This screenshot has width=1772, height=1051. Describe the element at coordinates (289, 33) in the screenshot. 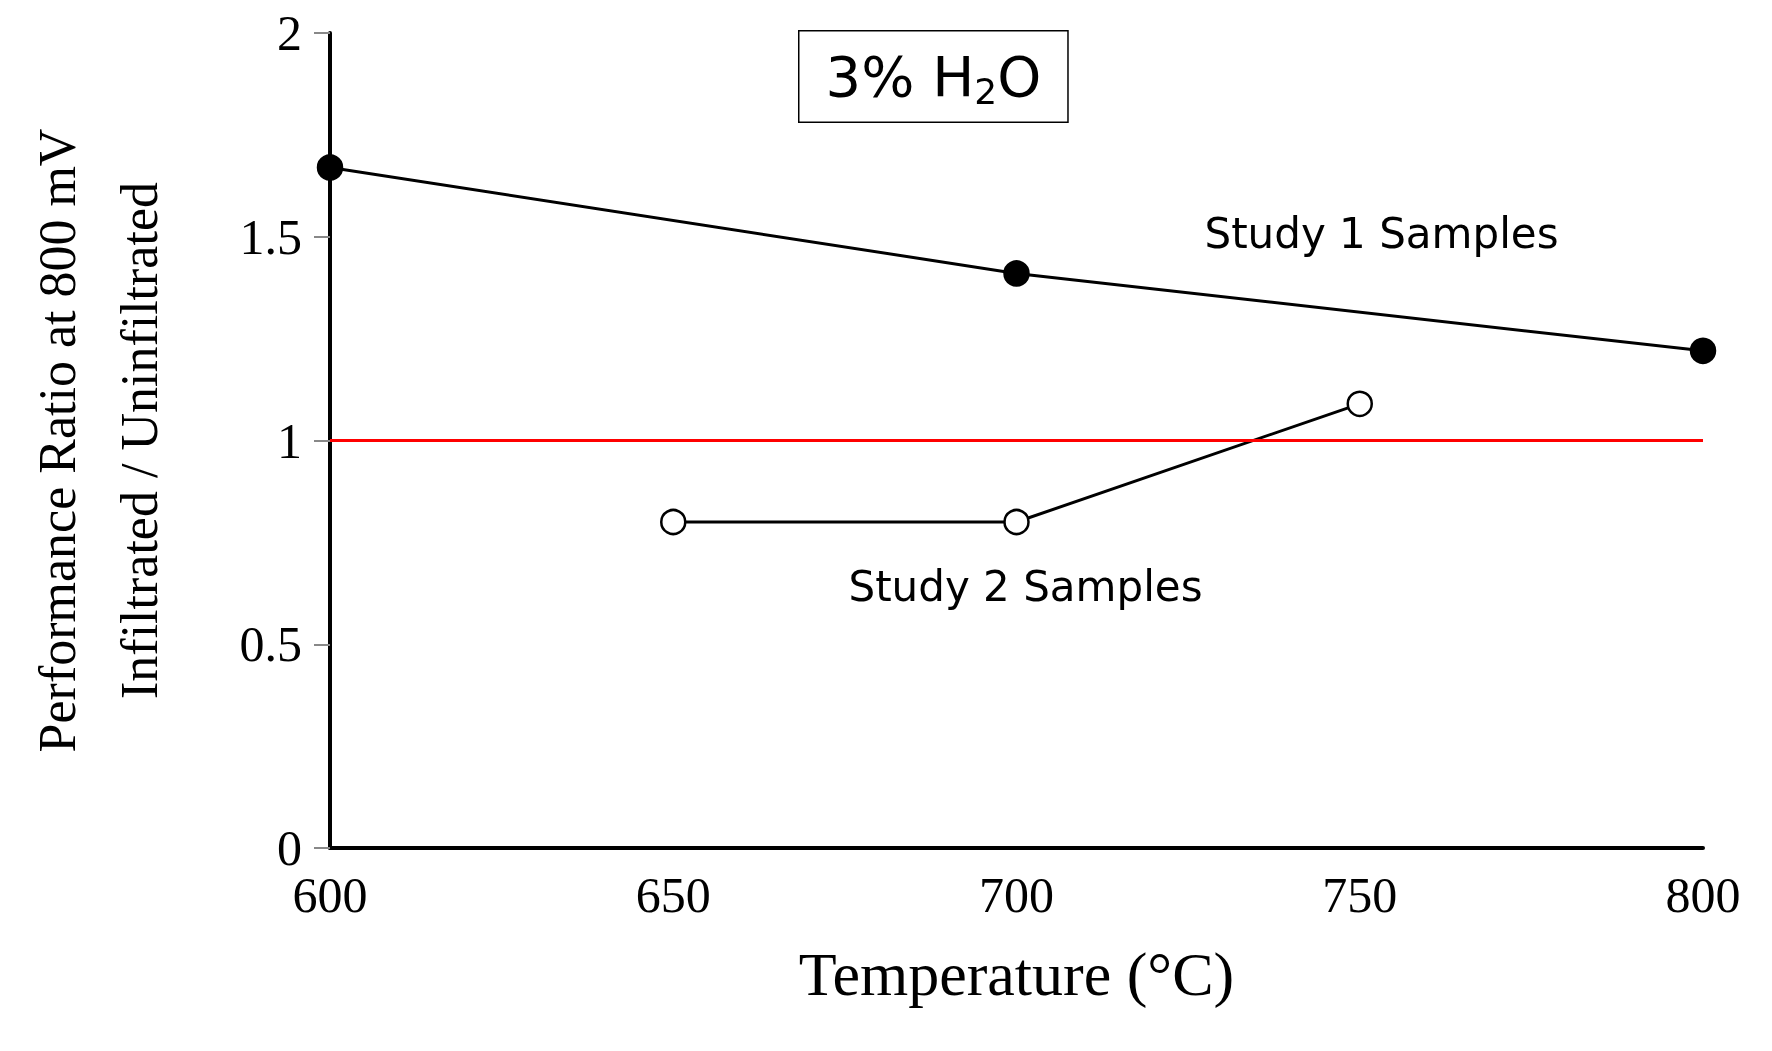

I see `y-tick-label: 2` at that location.